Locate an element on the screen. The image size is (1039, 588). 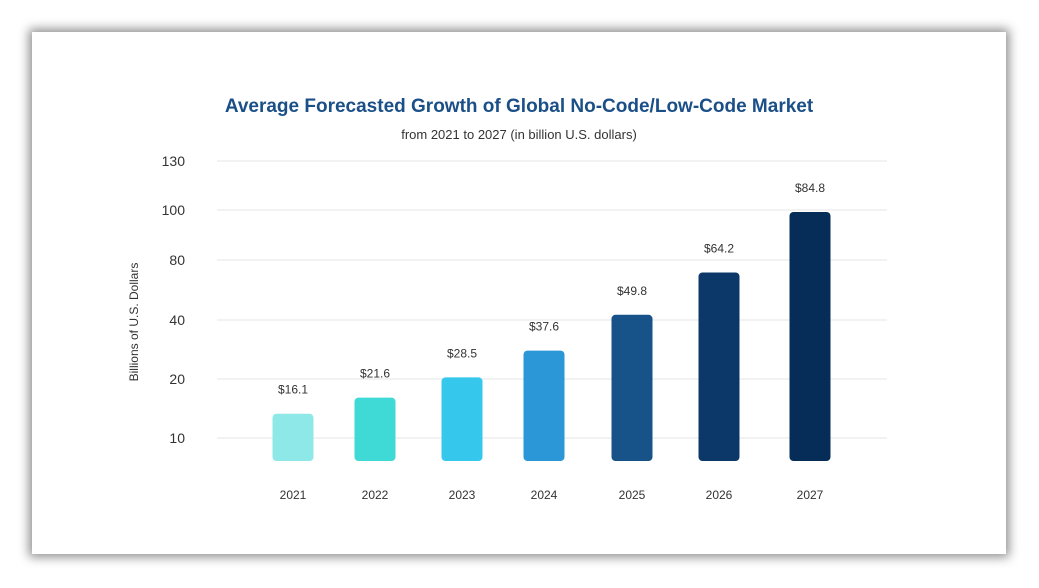
data-label-2025: $49.8 is located at coordinates (632, 291).